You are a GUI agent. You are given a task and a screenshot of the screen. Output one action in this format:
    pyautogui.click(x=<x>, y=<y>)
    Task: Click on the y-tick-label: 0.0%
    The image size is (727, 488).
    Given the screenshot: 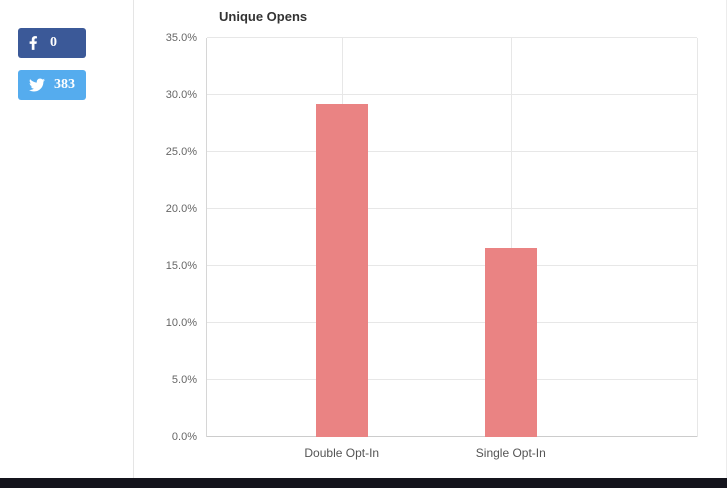 What is the action you would take?
    pyautogui.click(x=184, y=437)
    